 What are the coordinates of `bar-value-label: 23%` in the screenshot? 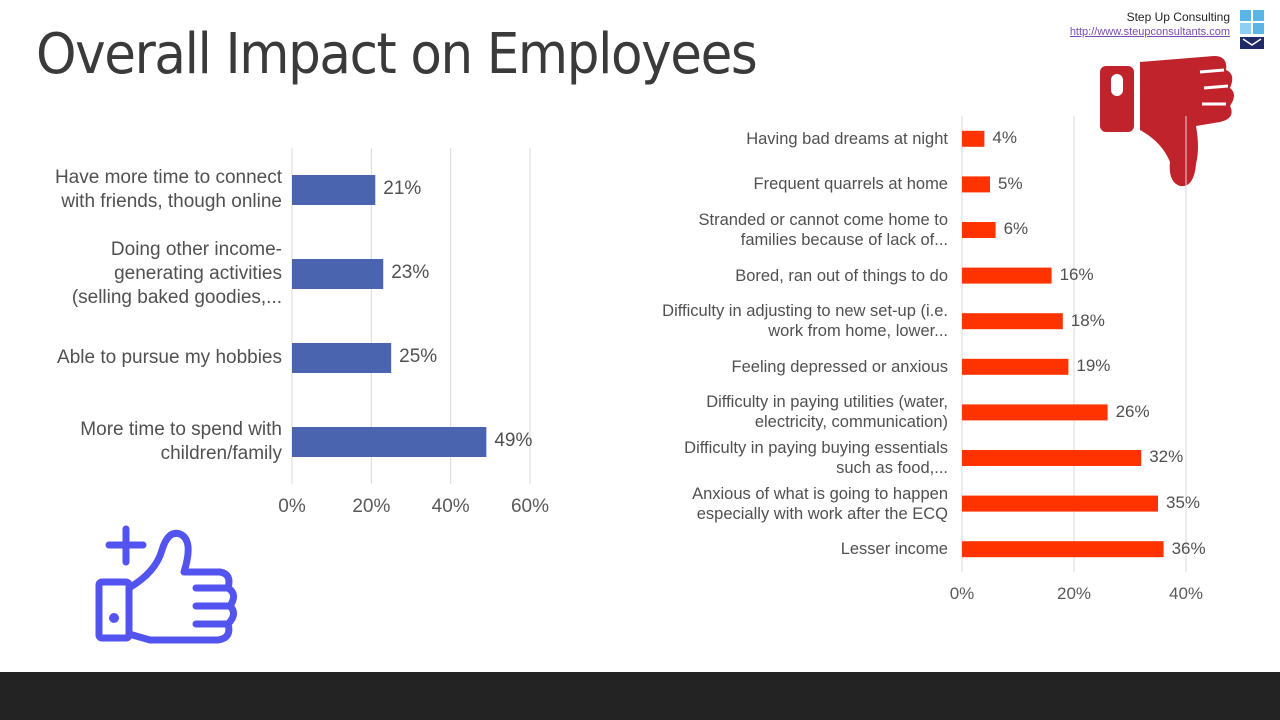 It's located at (410, 273).